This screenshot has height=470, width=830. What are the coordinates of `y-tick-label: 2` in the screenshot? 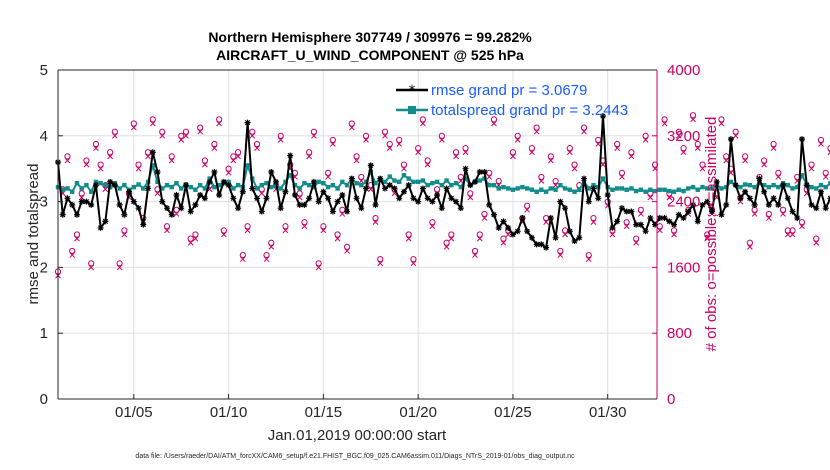 It's located at (44, 267).